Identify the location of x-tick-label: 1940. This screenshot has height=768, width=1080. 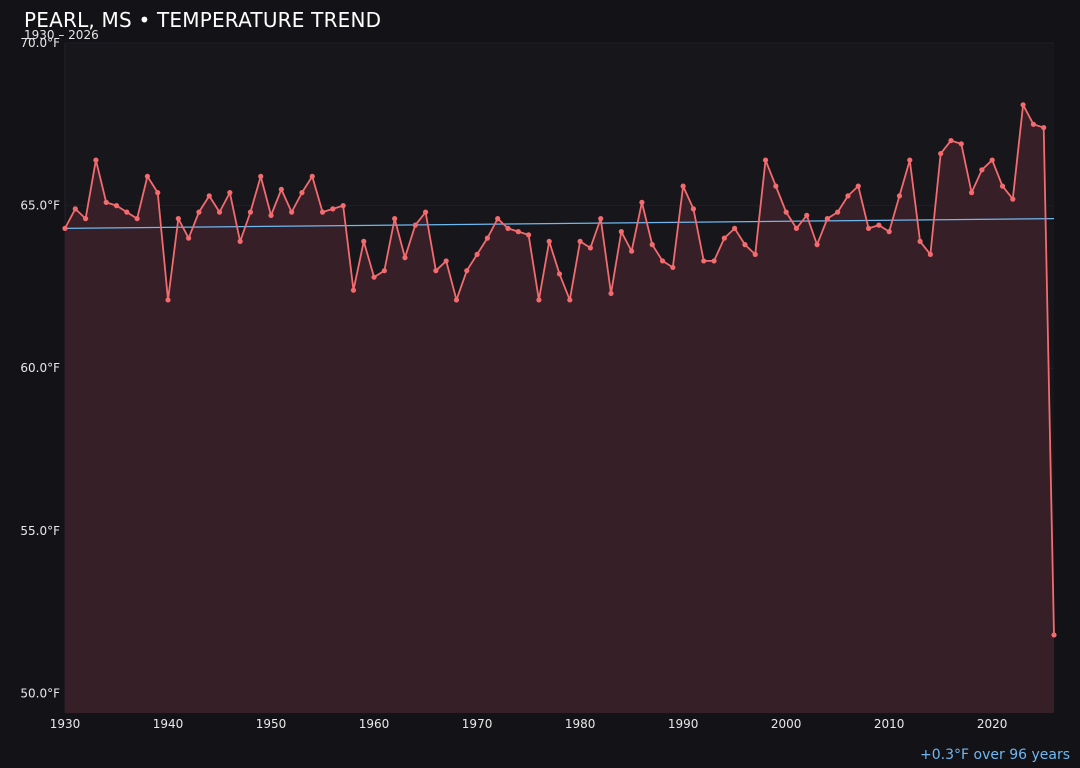
(168, 724).